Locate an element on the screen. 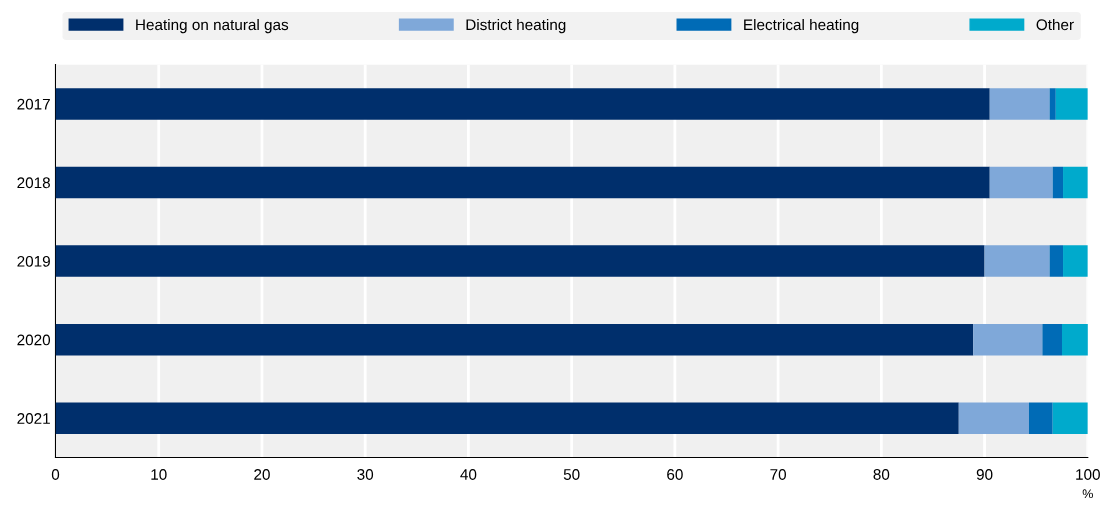  x-tick-label: 80 is located at coordinates (881, 474).